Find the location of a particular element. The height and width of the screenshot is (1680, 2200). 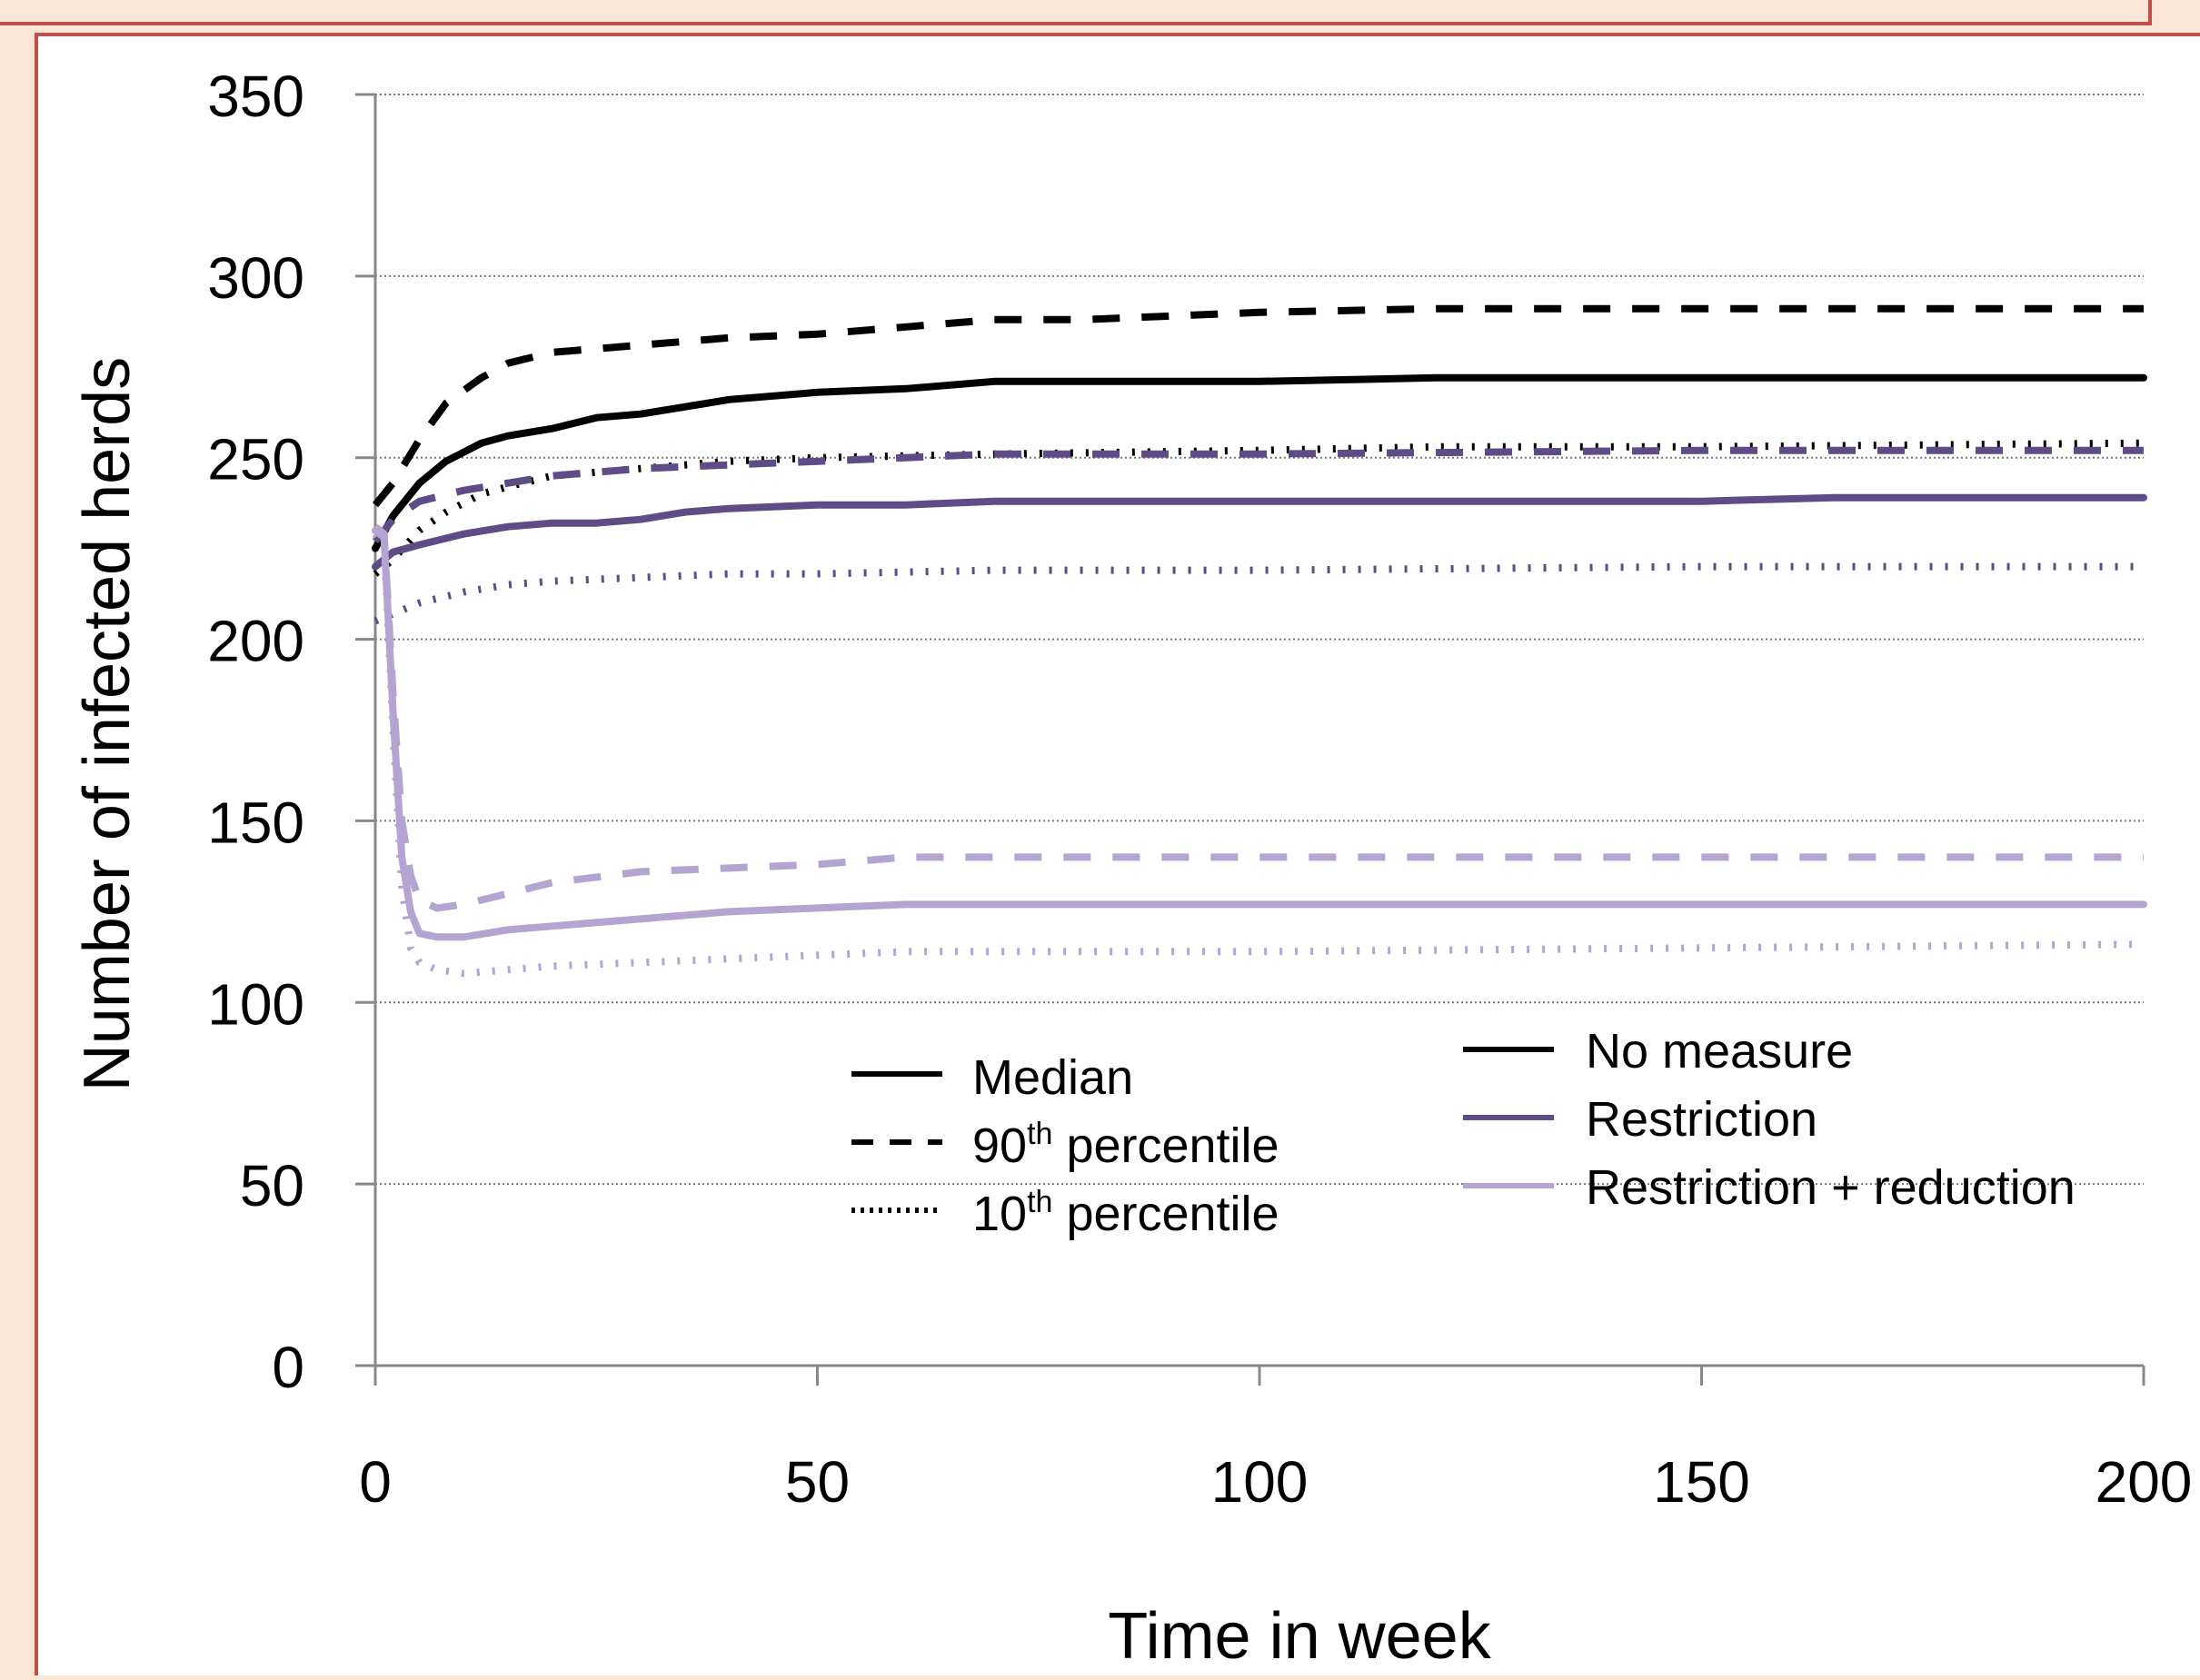

y-axis-label: Number of infected herds is located at coordinates (107, 724).